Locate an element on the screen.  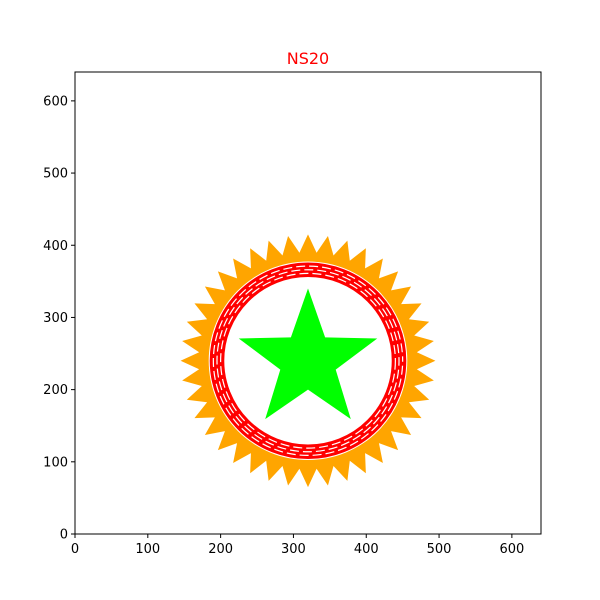
y-tick-label: 400 is located at coordinates (55, 246).